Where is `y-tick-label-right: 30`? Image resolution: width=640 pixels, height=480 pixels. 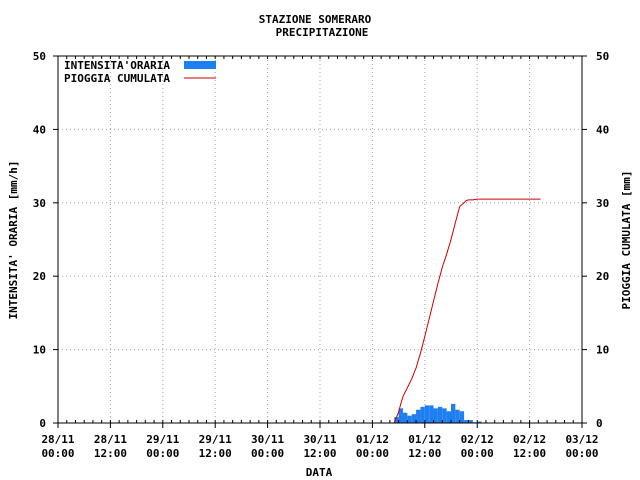
y-tick-label-right: 30 is located at coordinates (602, 203).